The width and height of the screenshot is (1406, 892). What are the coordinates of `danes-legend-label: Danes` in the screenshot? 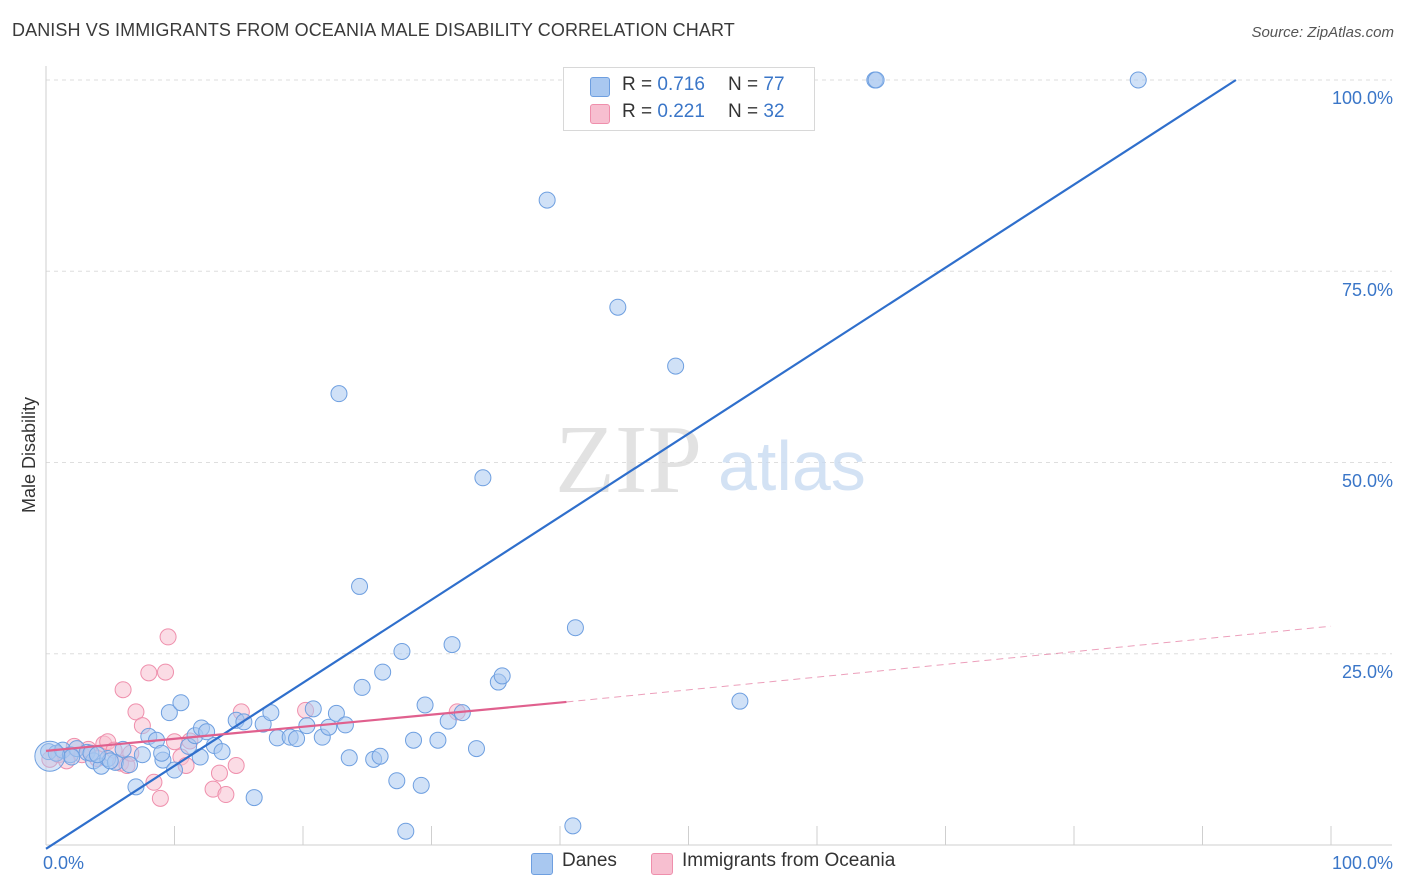 It's located at (589, 860).